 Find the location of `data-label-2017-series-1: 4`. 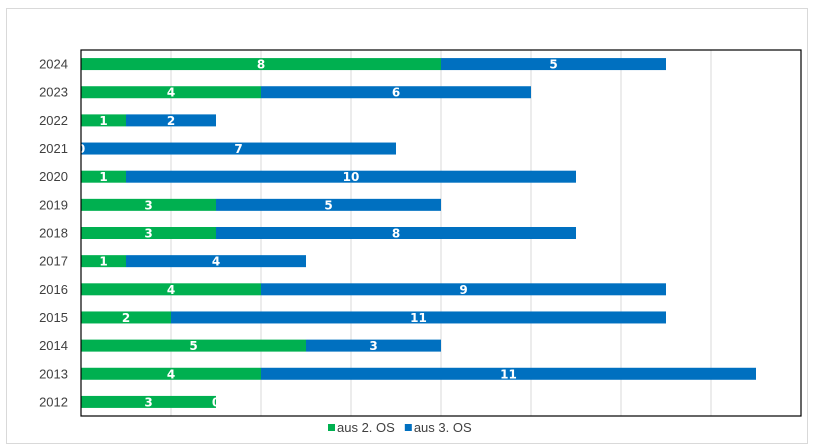

data-label-2017-series-1: 4 is located at coordinates (216, 262).